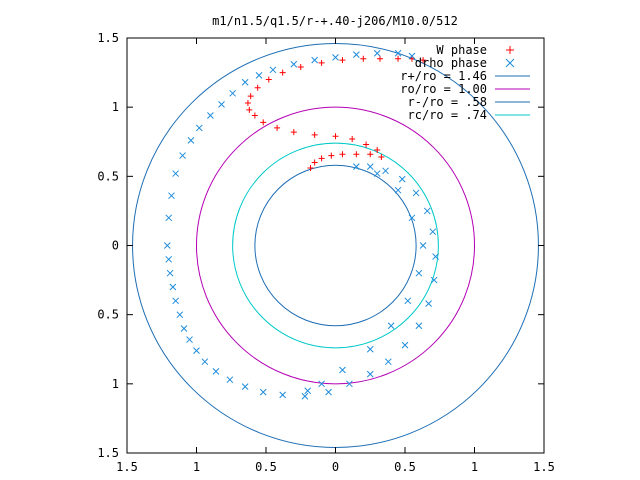 This screenshot has height=480, width=640. Describe the element at coordinates (335, 467) in the screenshot. I see `x-tick-label-3: 0` at that location.